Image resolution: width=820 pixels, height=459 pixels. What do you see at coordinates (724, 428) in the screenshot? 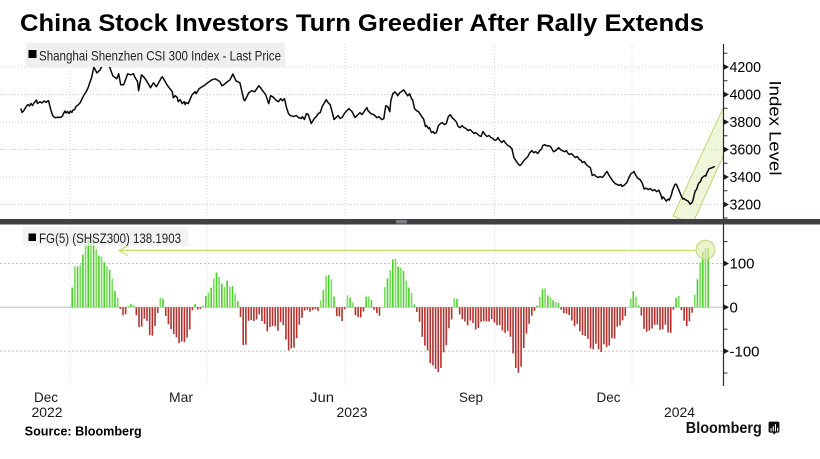
I see `svg-text: Bloomberg` at bounding box center [724, 428].